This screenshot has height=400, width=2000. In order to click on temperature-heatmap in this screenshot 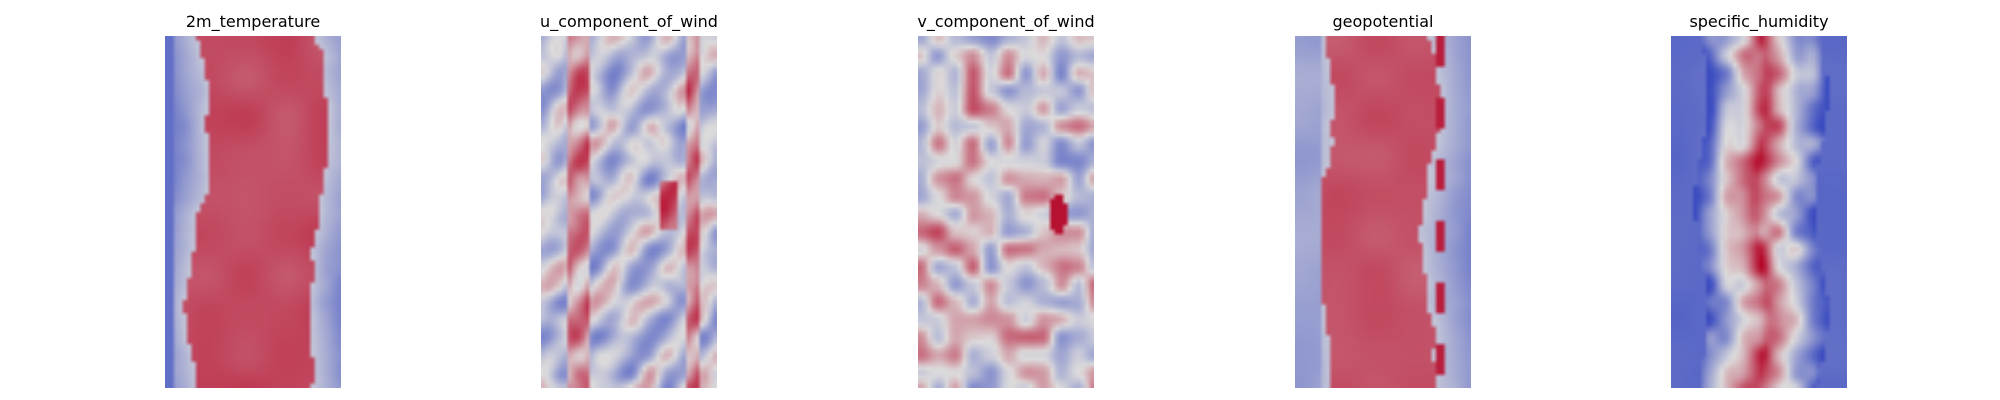, I will do `click(253, 212)`.